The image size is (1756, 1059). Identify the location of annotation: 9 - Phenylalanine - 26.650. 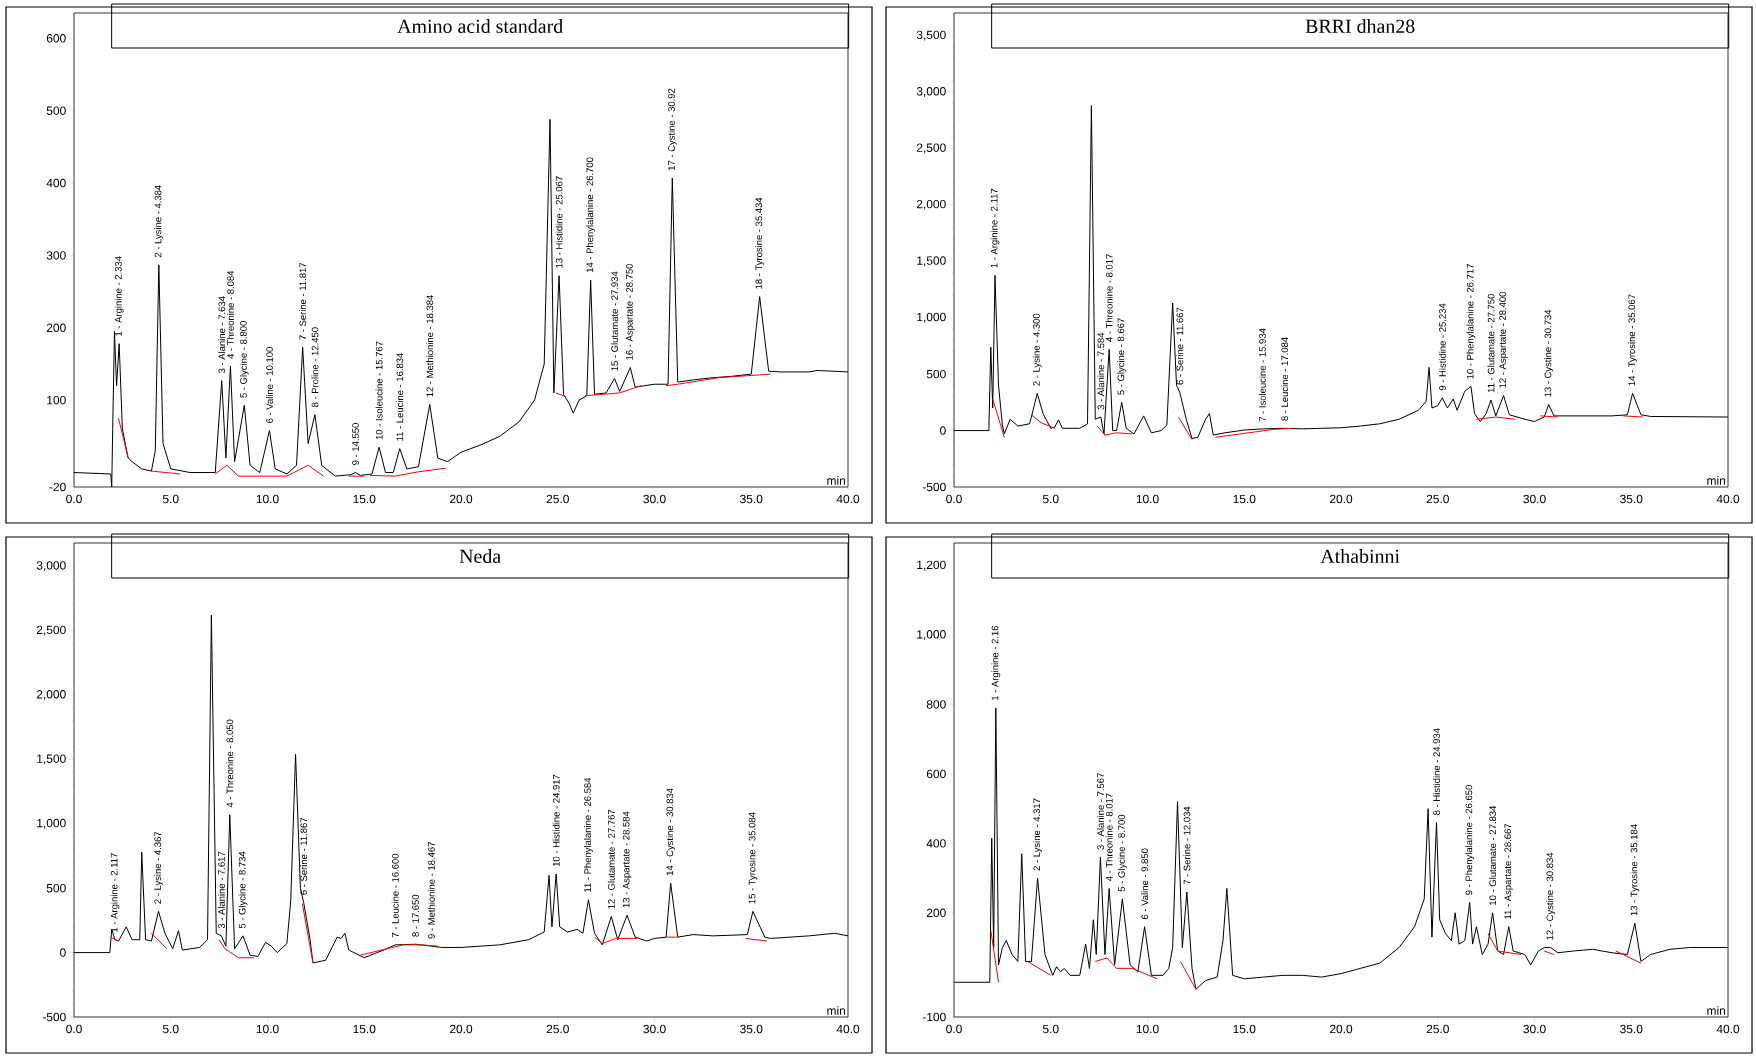
(1470, 840).